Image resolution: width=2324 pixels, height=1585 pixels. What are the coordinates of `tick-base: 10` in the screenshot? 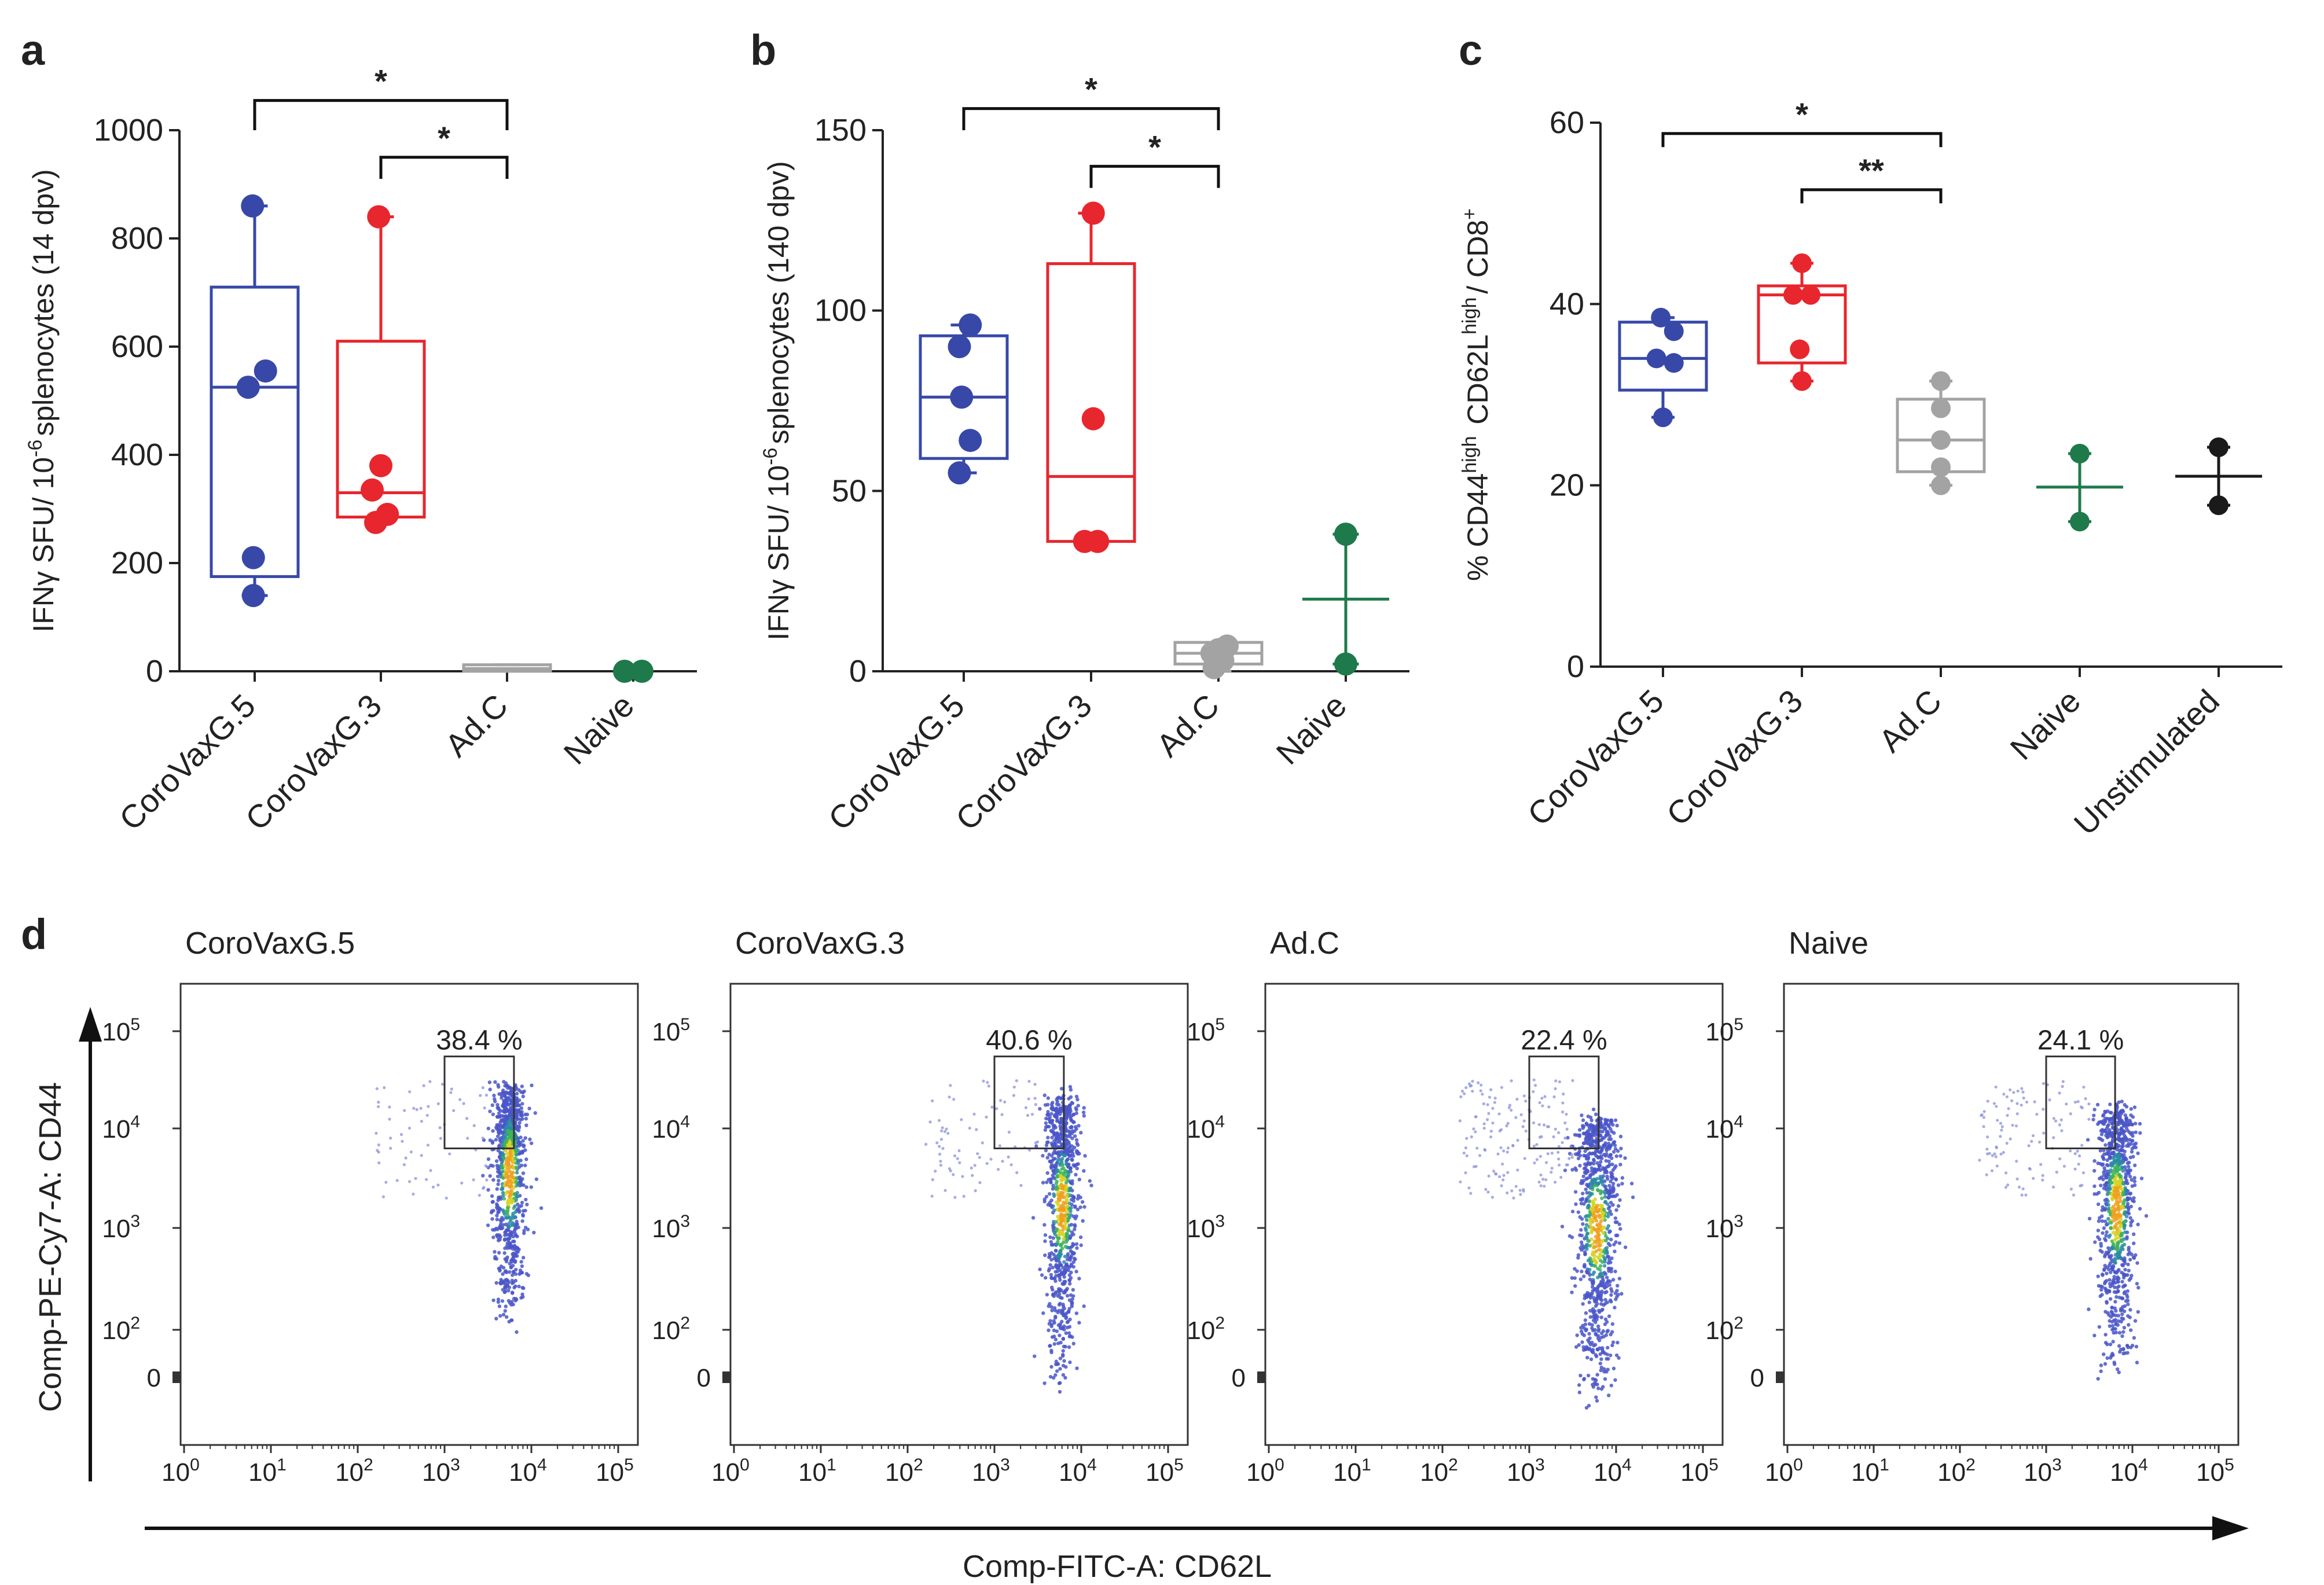 It's located at (899, 1472).